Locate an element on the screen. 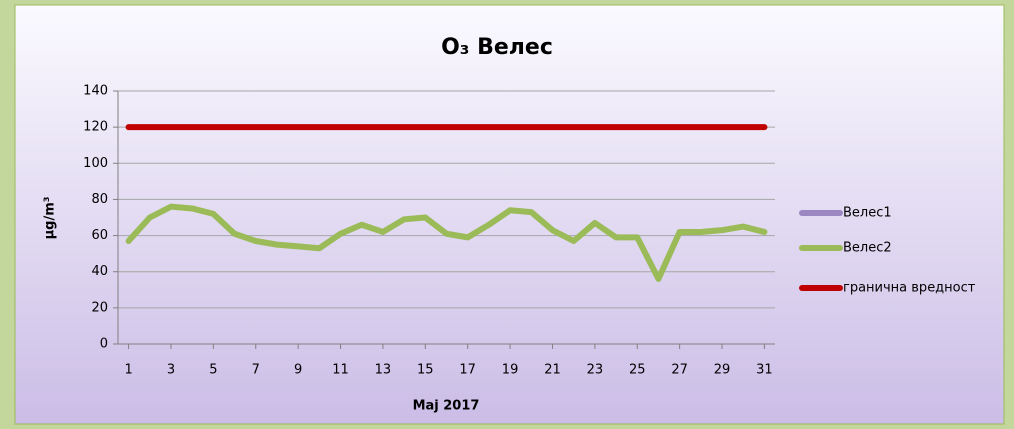 Image resolution: width=1014 pixels, height=429 pixels. y-tick-label: 40 is located at coordinates (99, 271).